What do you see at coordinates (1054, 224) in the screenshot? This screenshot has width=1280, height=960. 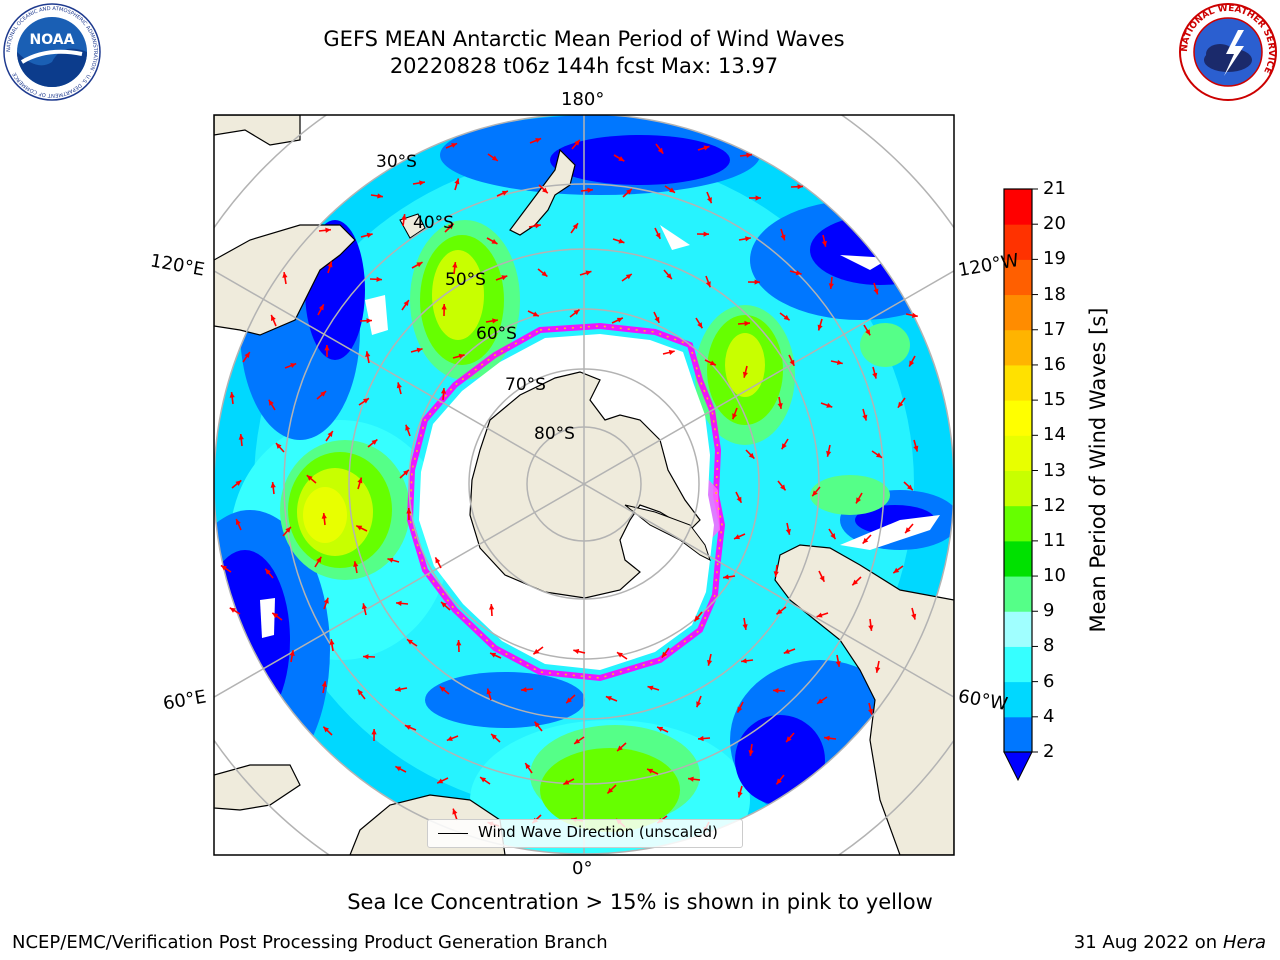 I see `colorbar-tick-label: 20` at bounding box center [1054, 224].